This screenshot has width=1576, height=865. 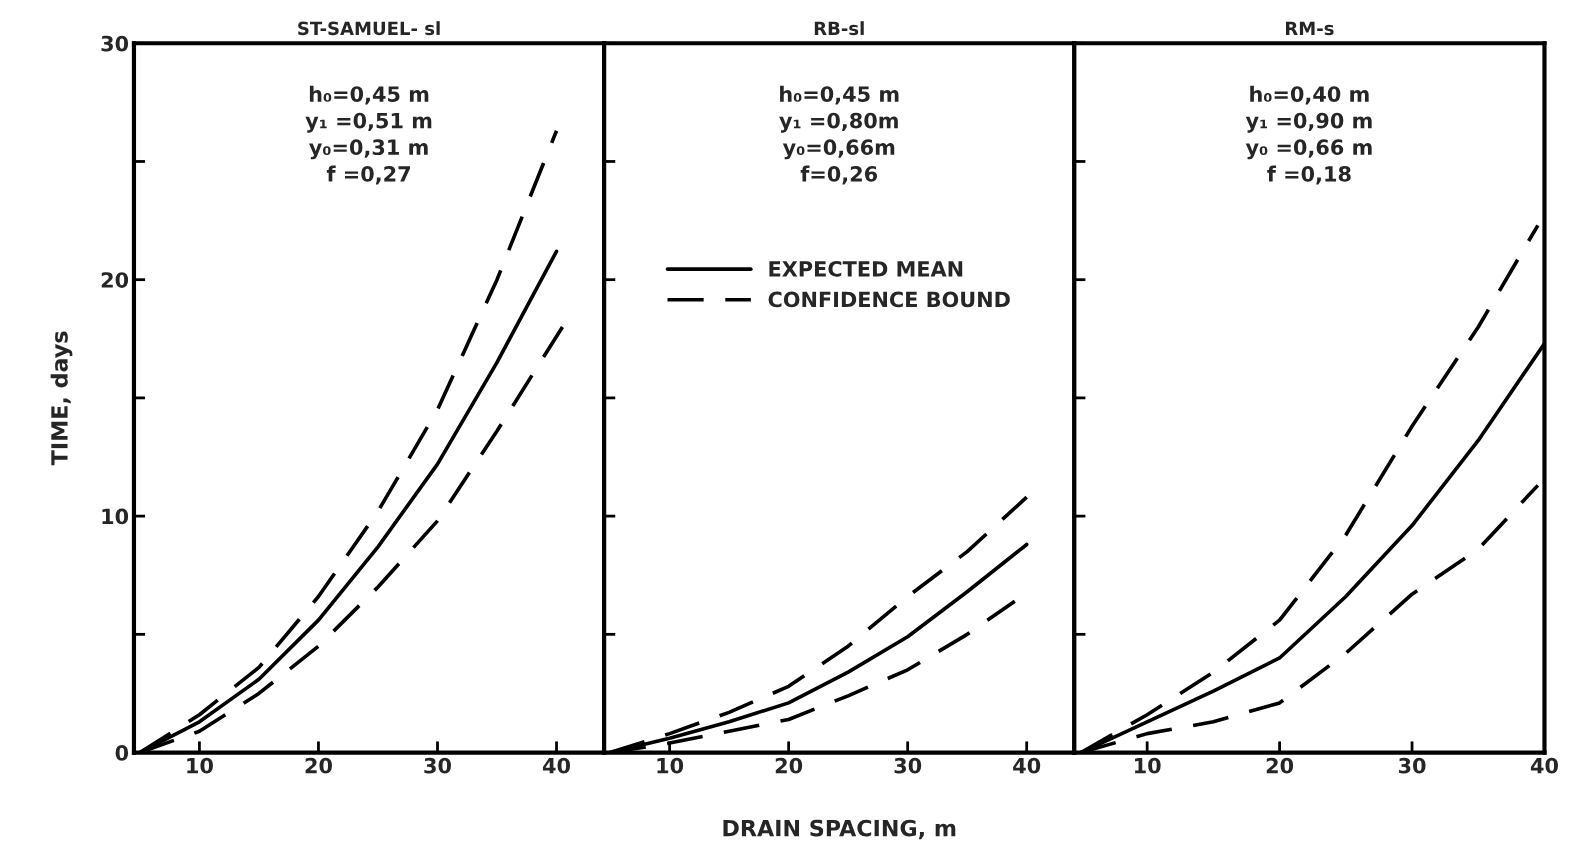 I want to click on chart-title: RB-sl, so click(x=839, y=28).